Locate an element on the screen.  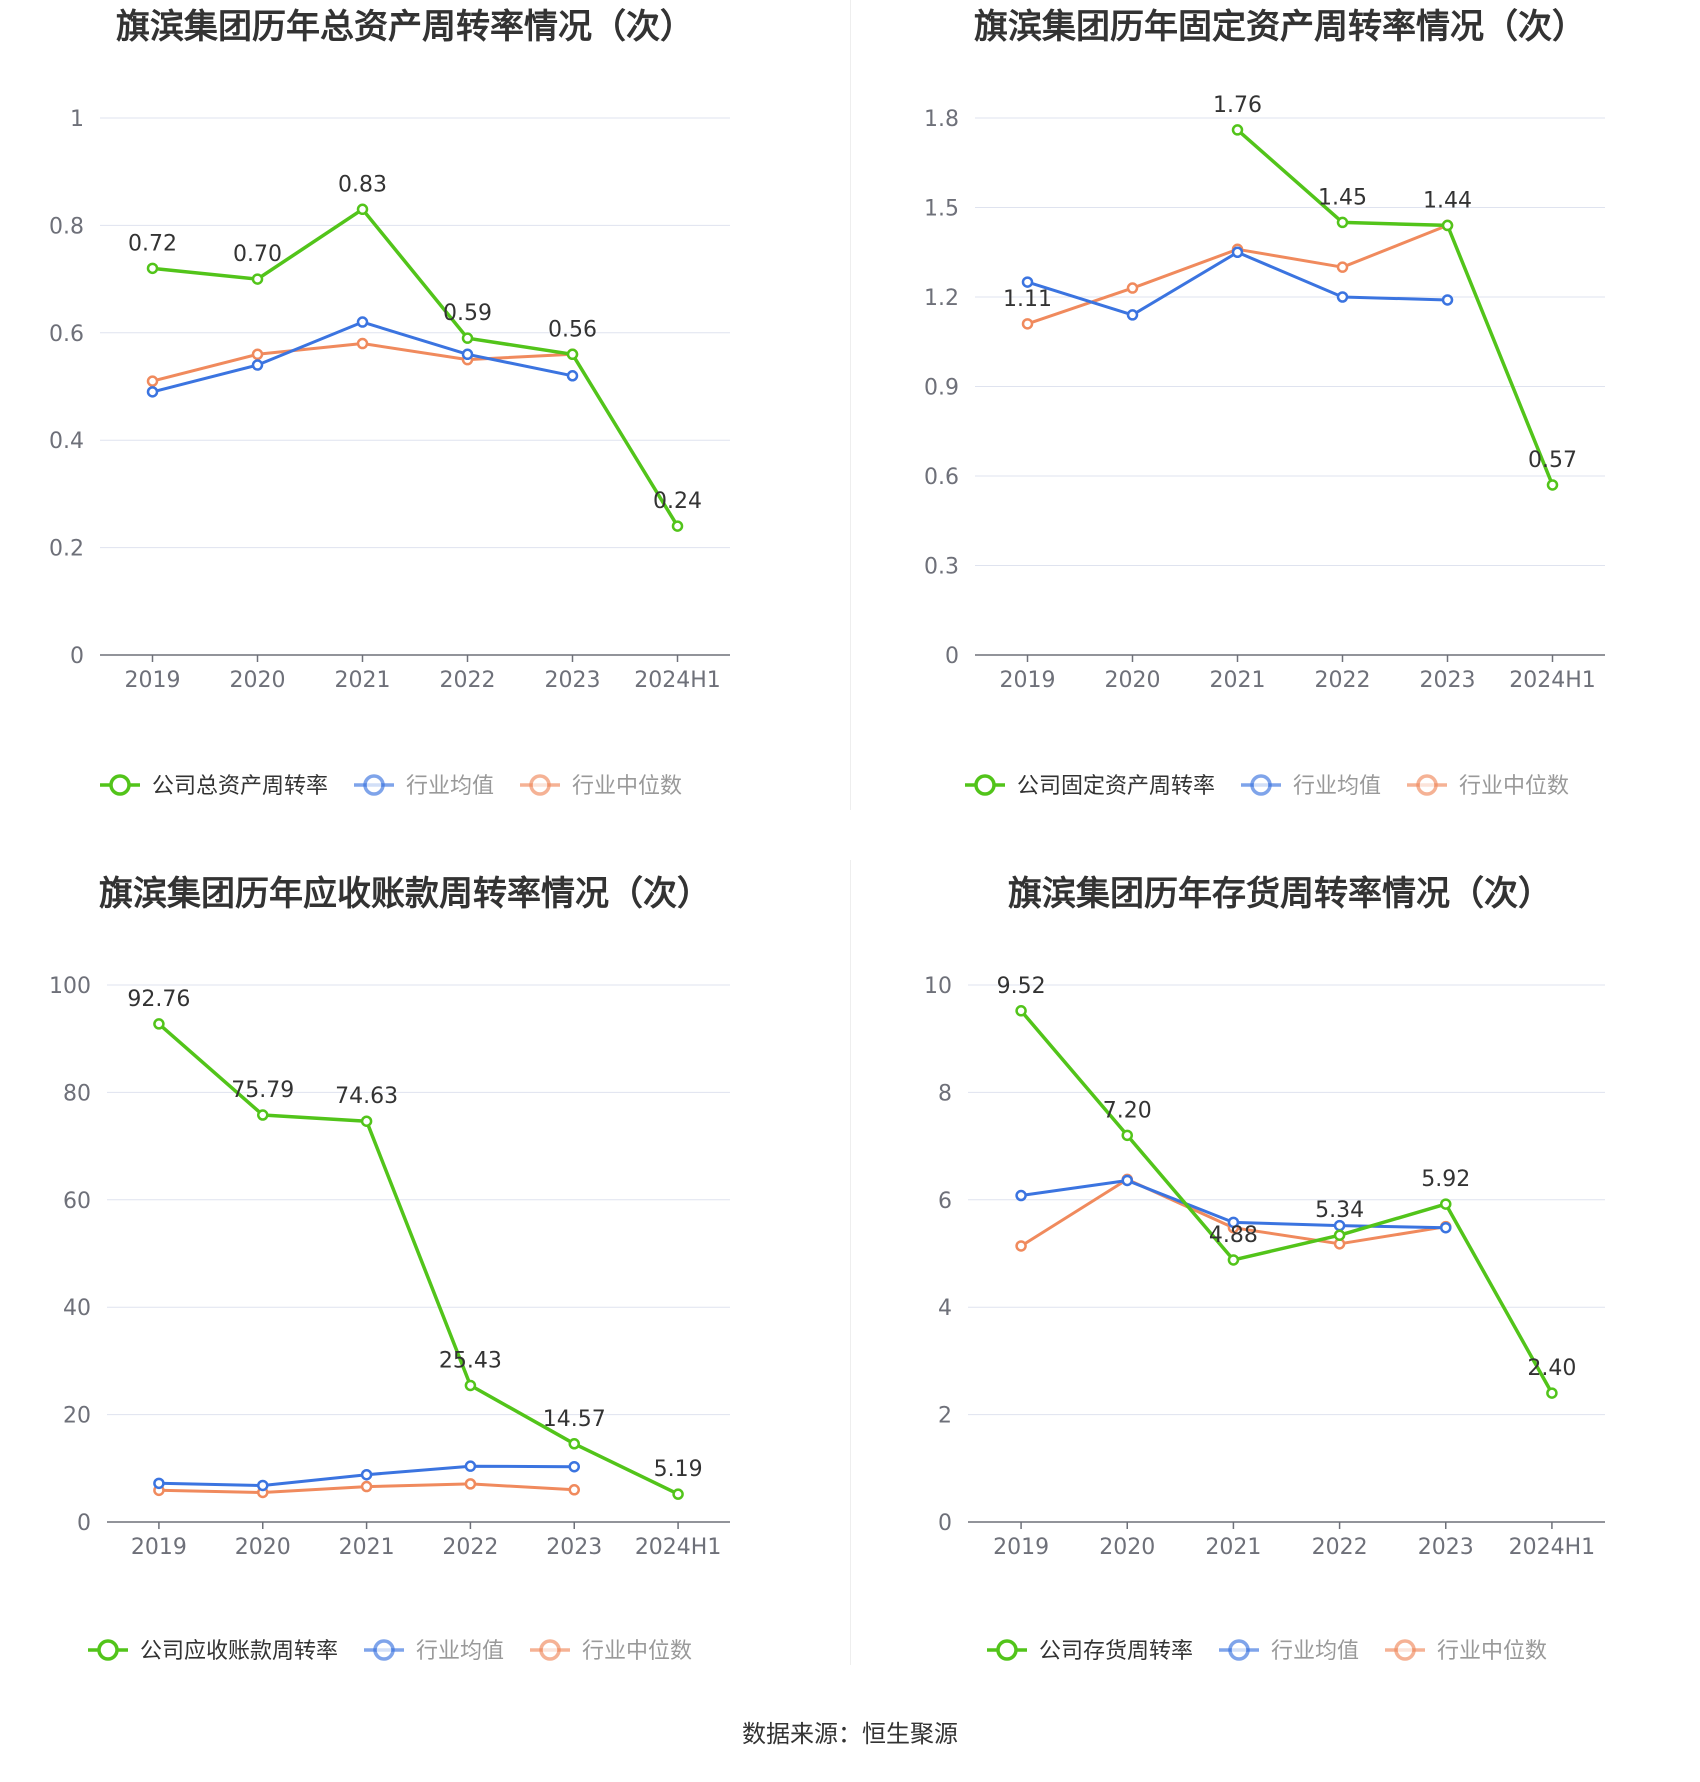
legend-label-company: 公司存货周转率 is located at coordinates (1116, 1651).